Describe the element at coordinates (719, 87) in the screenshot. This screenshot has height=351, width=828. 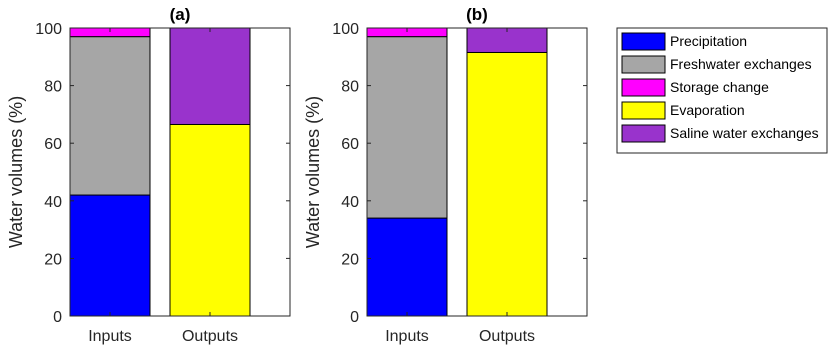
I see `legend-label: Storage change` at that location.